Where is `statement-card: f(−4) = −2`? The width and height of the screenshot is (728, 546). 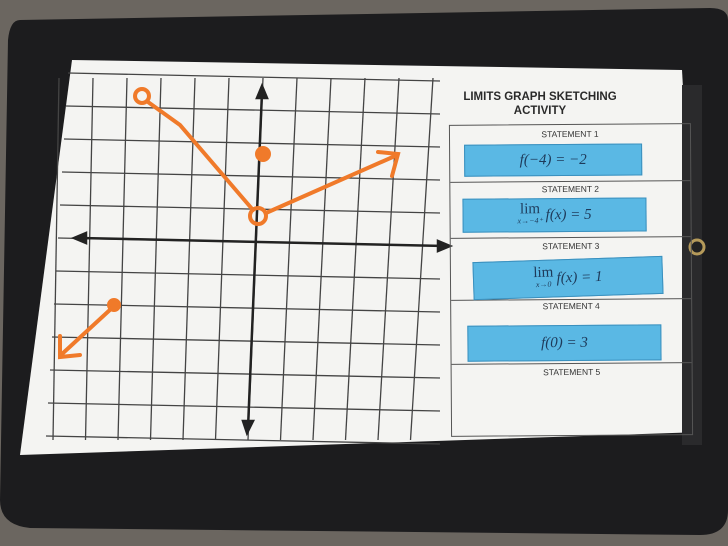 statement-card: f(−4) = −2 is located at coordinates (553, 160).